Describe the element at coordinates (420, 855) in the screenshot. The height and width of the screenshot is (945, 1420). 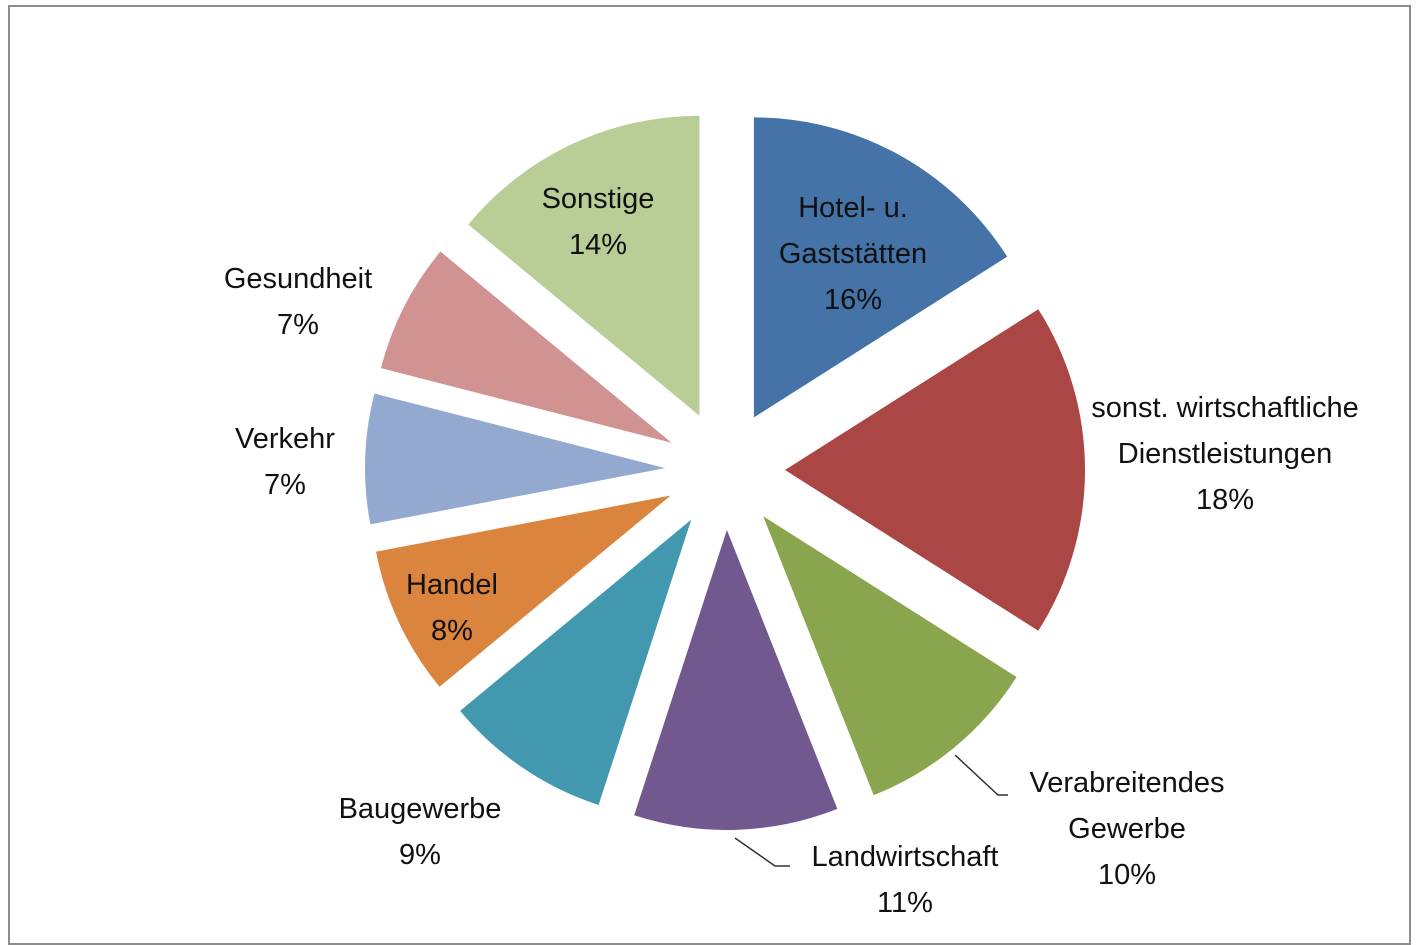
I see `value-label: 9%` at that location.